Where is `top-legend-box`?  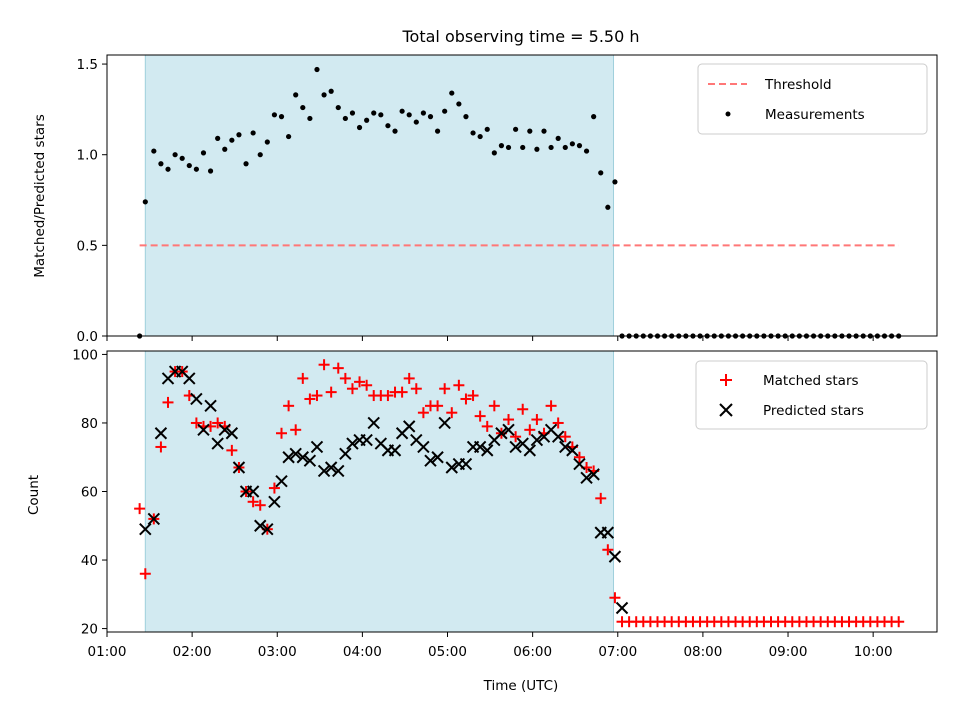 top-legend-box is located at coordinates (812, 99).